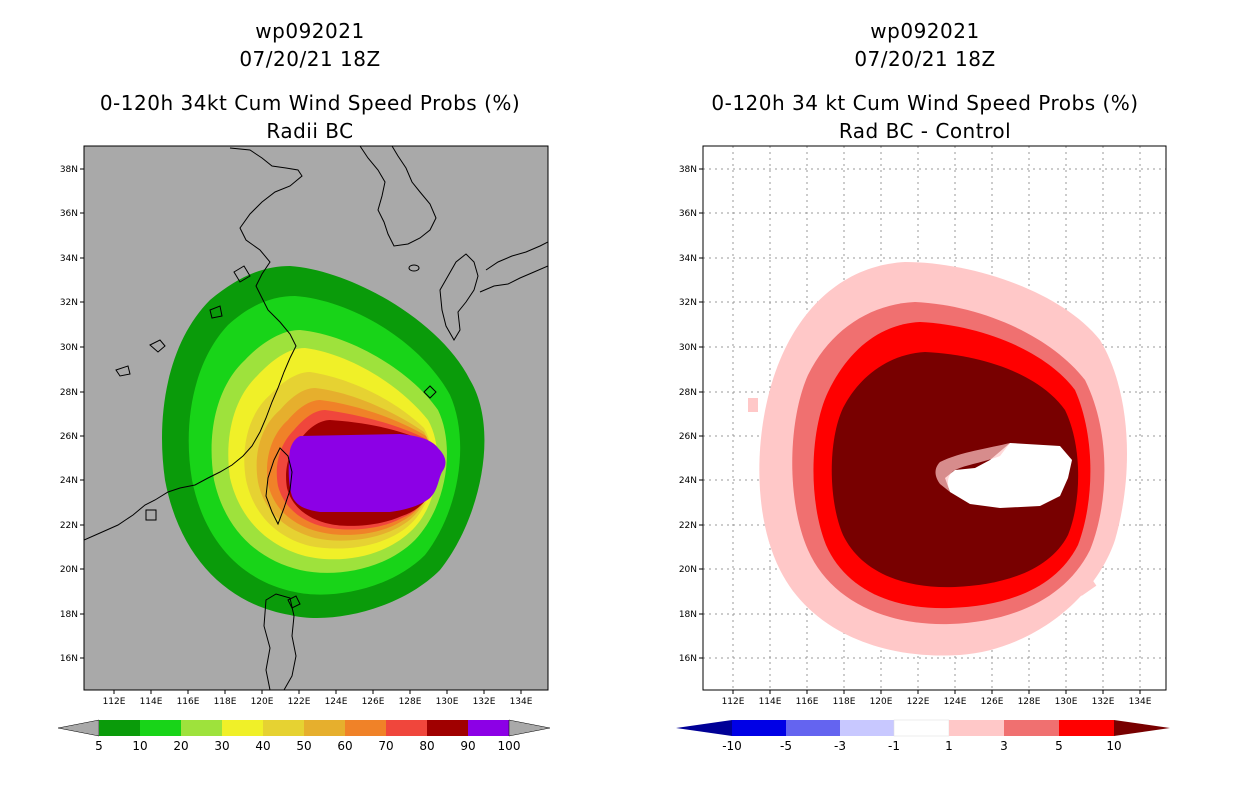 This screenshot has height=800, width=1236. Describe the element at coordinates (78, 728) in the screenshot. I see `left-colorbar-under-arrow` at that location.